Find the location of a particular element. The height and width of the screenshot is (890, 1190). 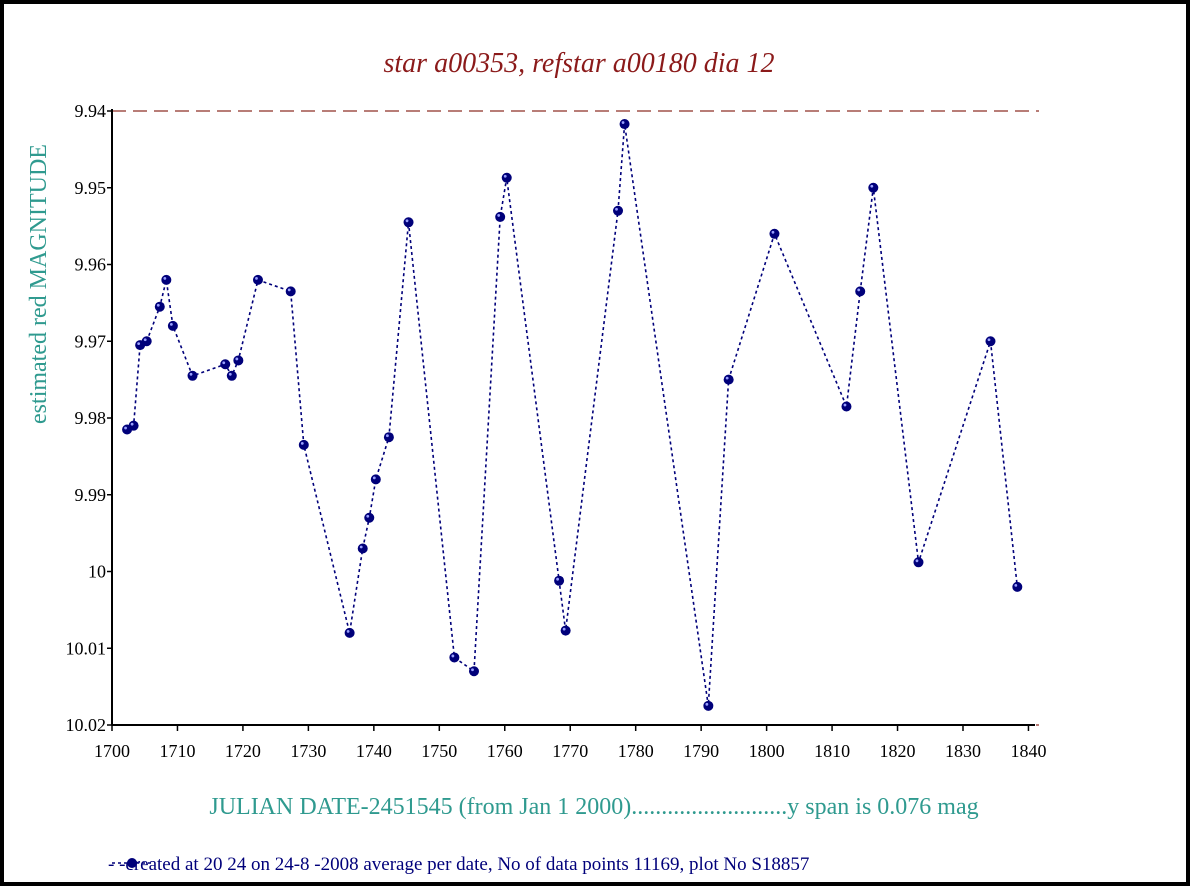

y-tick-label-4: 9.98 is located at coordinates (91, 418).